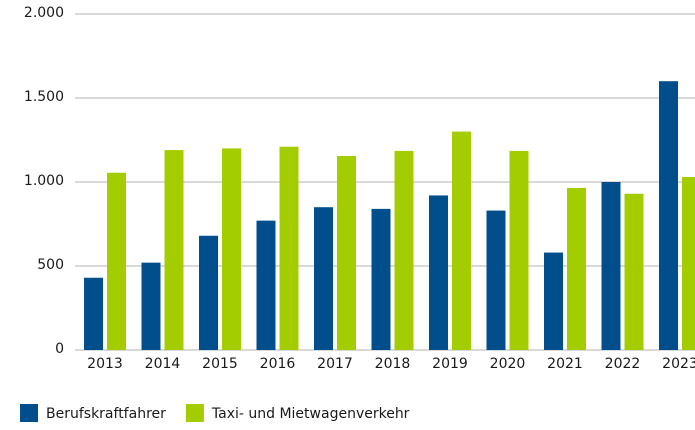 The image size is (695, 430). What do you see at coordinates (450, 364) in the screenshot?
I see `x-tick-label: 2019` at bounding box center [450, 364].